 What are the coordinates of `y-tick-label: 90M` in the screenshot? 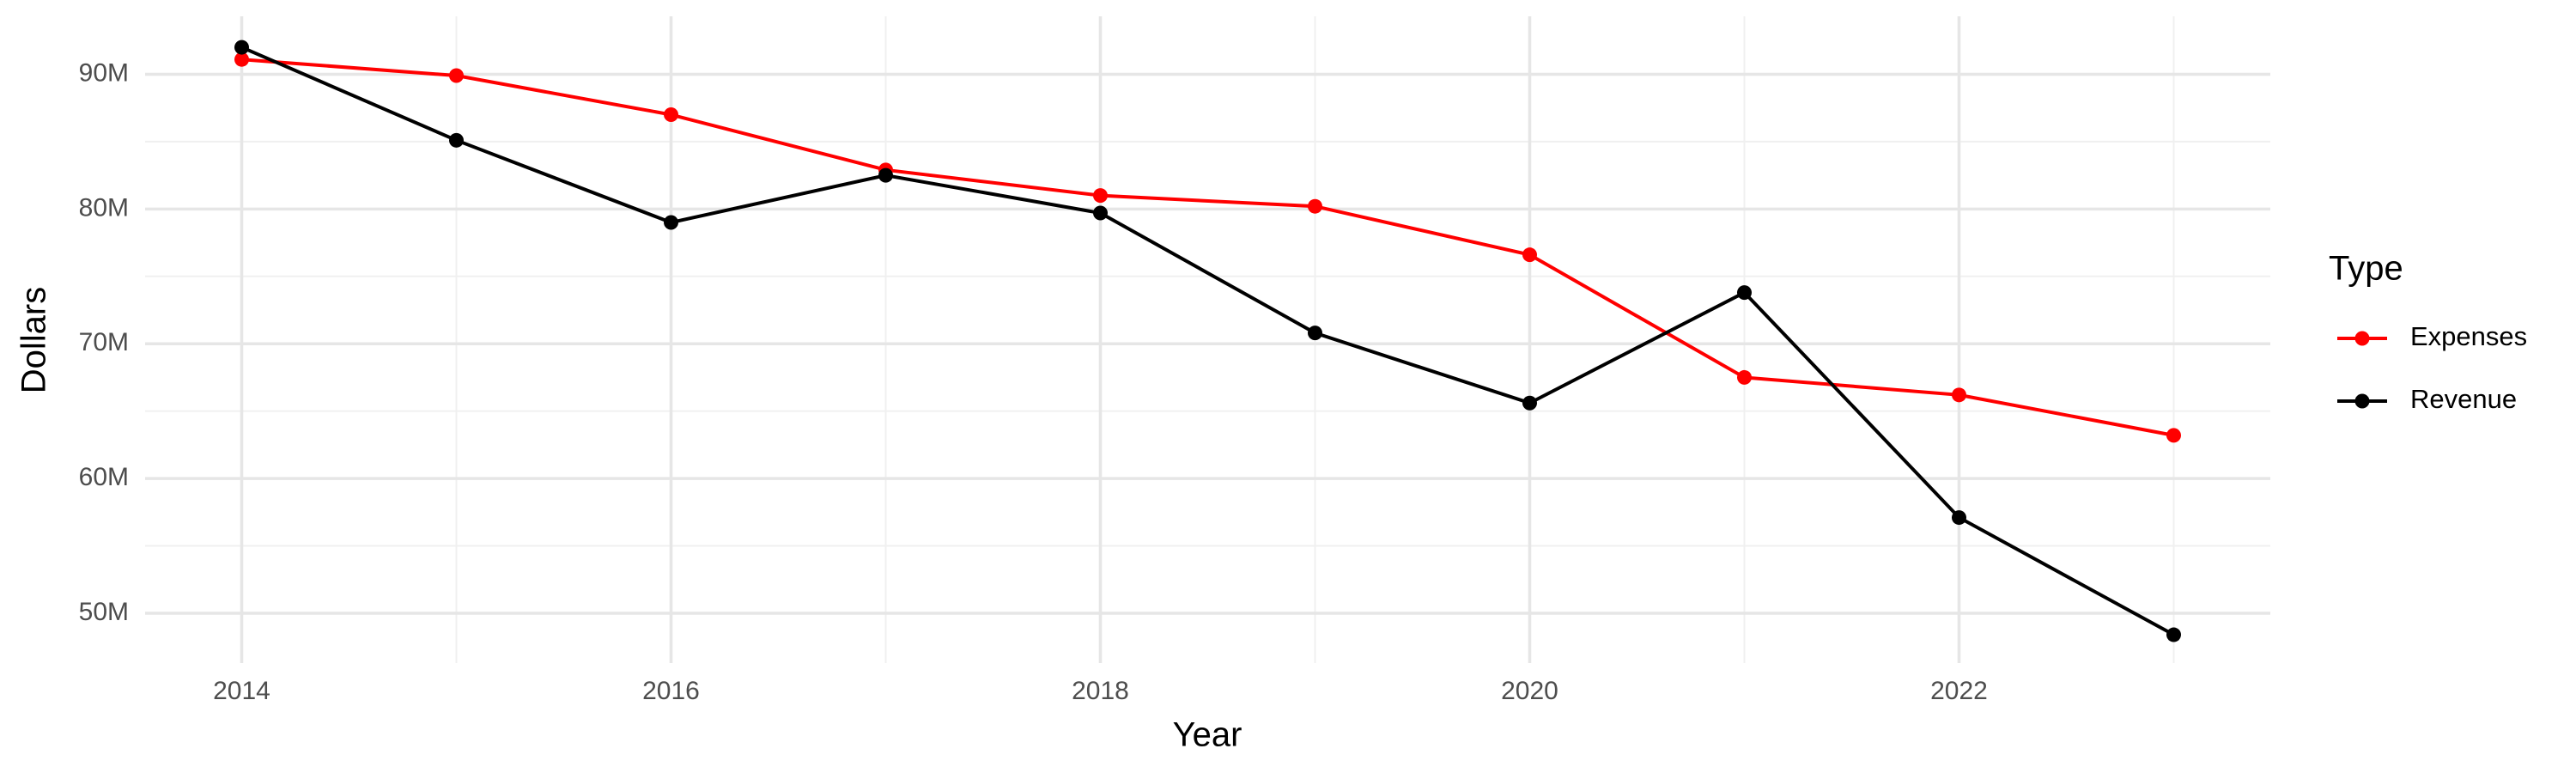 It's located at (104, 72).